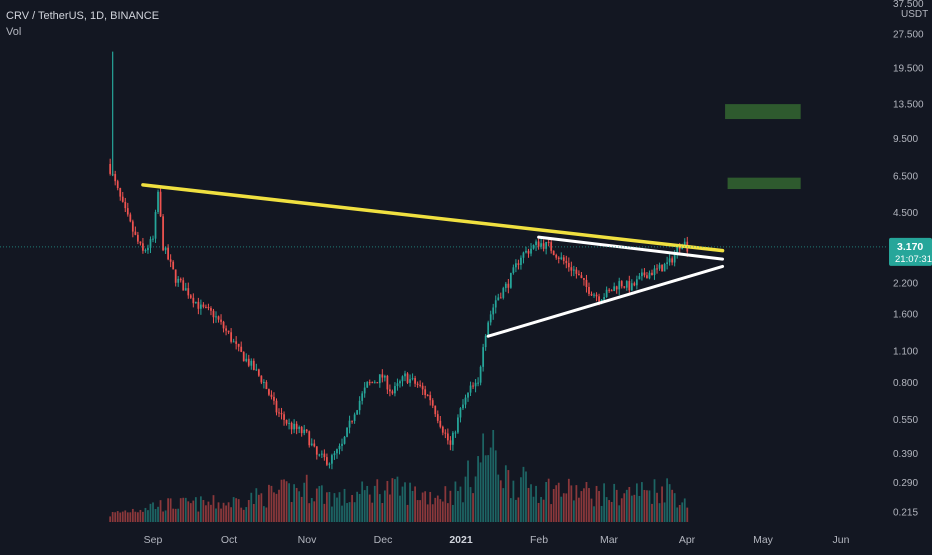  What do you see at coordinates (914, 14) in the screenshot?
I see `currency-label: USDT` at bounding box center [914, 14].